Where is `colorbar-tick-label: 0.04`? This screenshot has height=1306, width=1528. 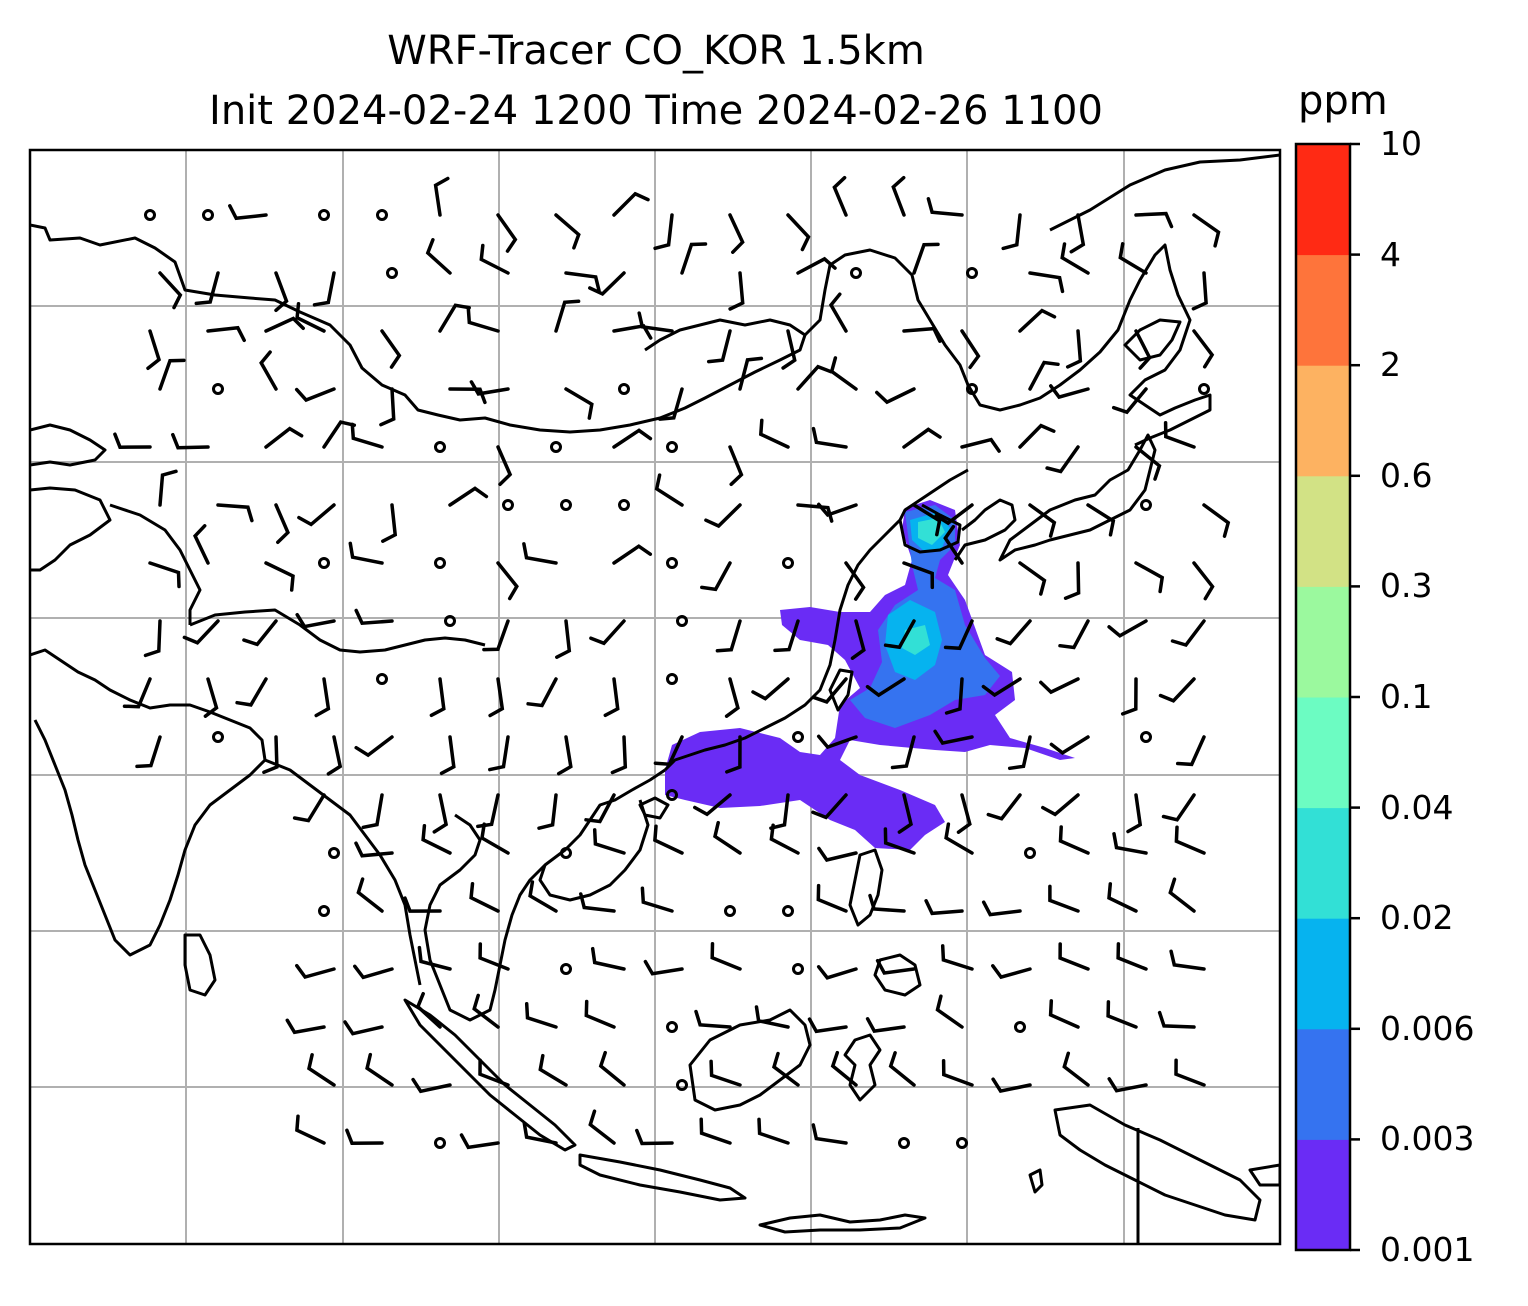 colorbar-tick-label: 0.04 is located at coordinates (1417, 807).